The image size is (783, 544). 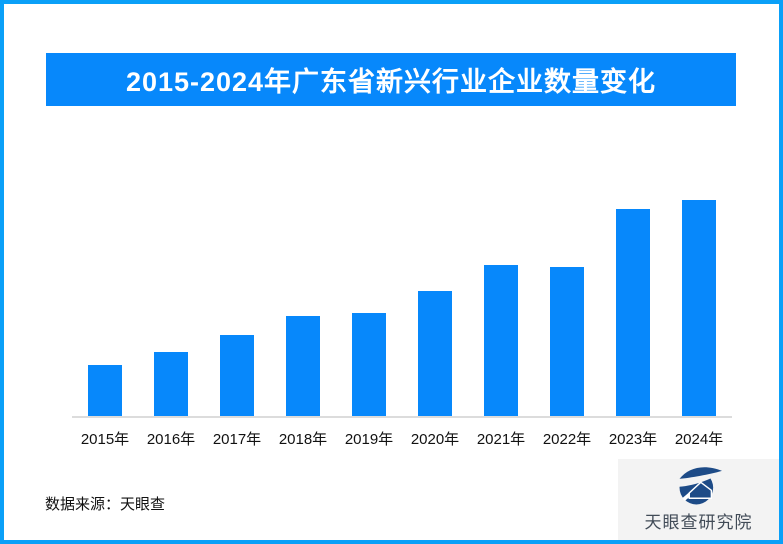 What do you see at coordinates (435, 353) in the screenshot?
I see `bar-2020年` at bounding box center [435, 353].